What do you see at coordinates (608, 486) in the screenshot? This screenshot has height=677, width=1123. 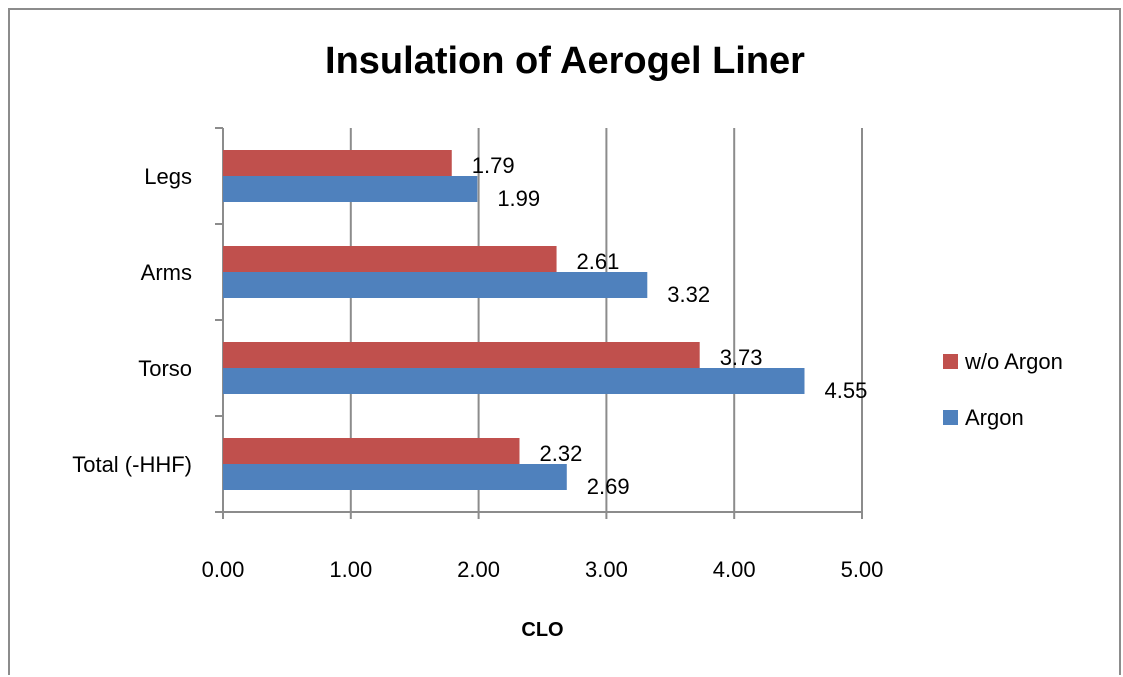 I see `data-label: 2.69` at bounding box center [608, 486].